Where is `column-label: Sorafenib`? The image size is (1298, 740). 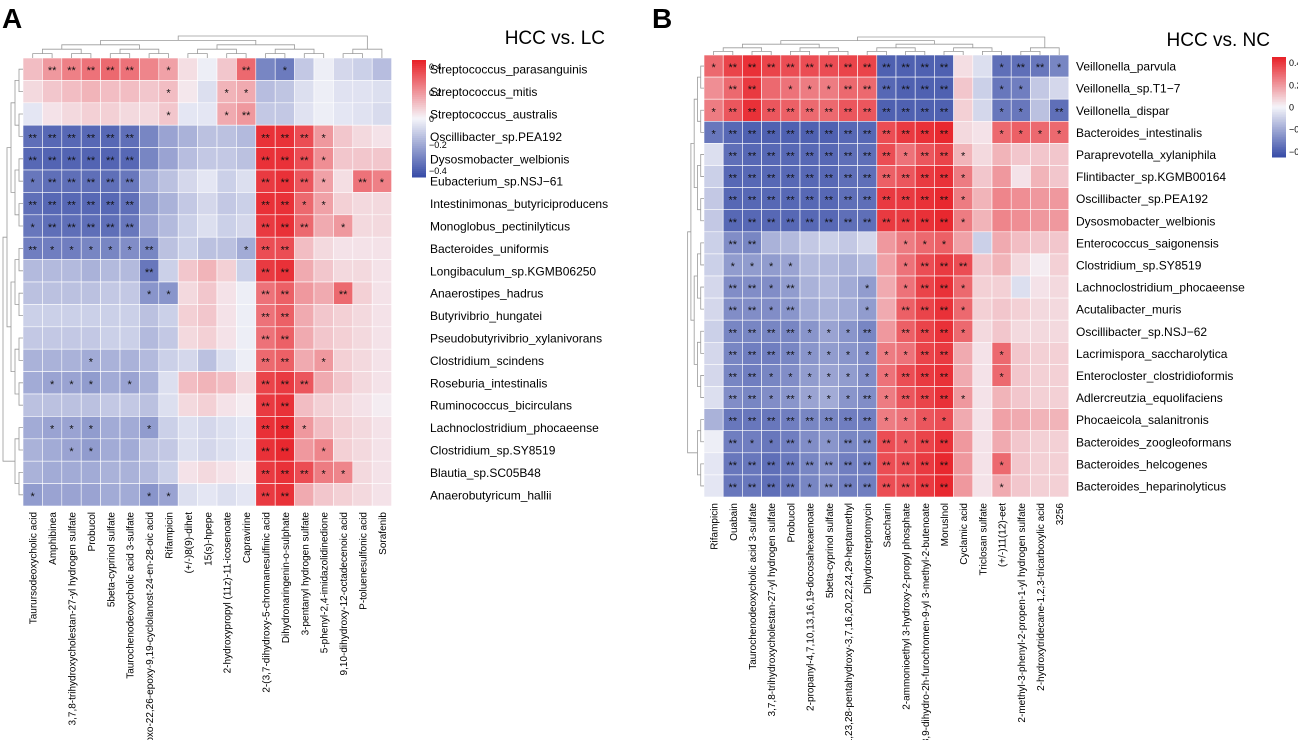
column-label: Sorafenib is located at coordinates (383, 533).